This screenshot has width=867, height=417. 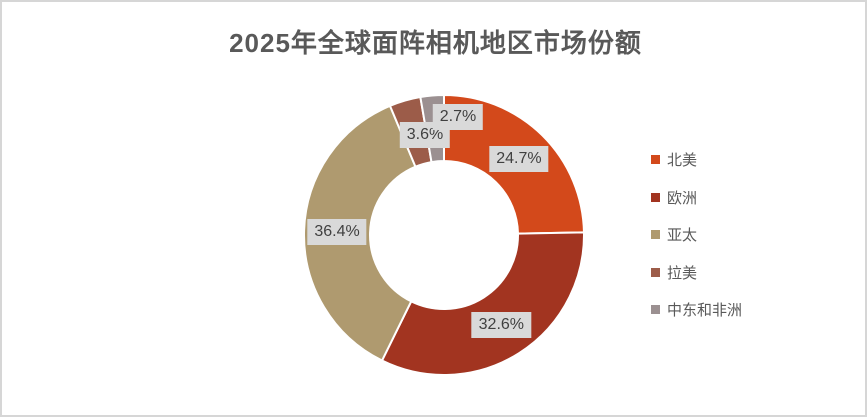 What do you see at coordinates (682, 161) in the screenshot?
I see `legend-label: 北美` at bounding box center [682, 161].